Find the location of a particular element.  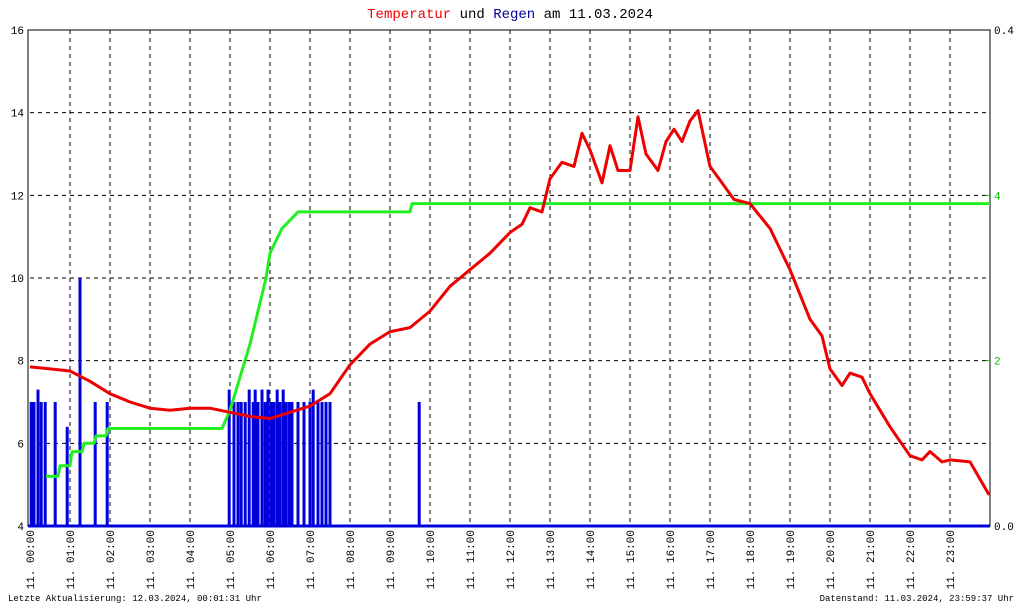

x-tick-label: 11. 07:00 is located at coordinates (312, 559).